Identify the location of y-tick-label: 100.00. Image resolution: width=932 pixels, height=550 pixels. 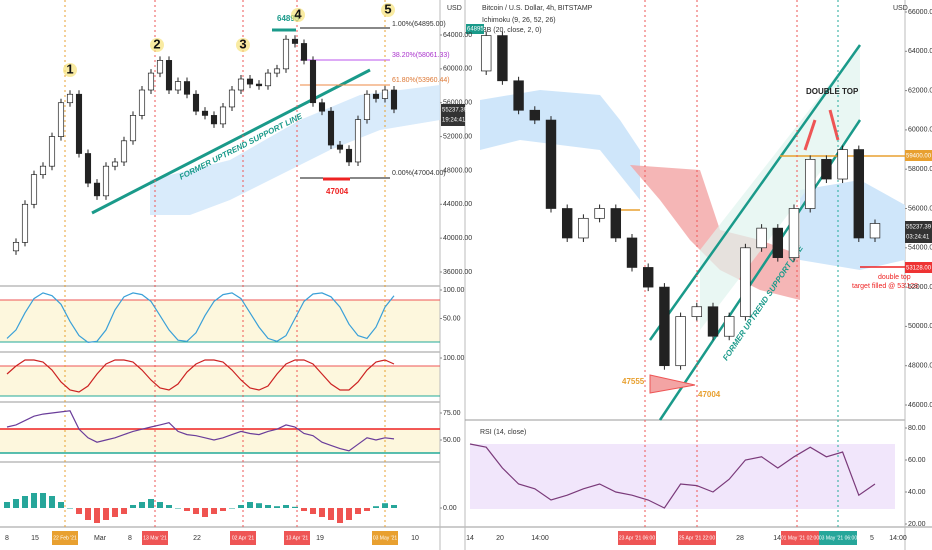
(454, 358).